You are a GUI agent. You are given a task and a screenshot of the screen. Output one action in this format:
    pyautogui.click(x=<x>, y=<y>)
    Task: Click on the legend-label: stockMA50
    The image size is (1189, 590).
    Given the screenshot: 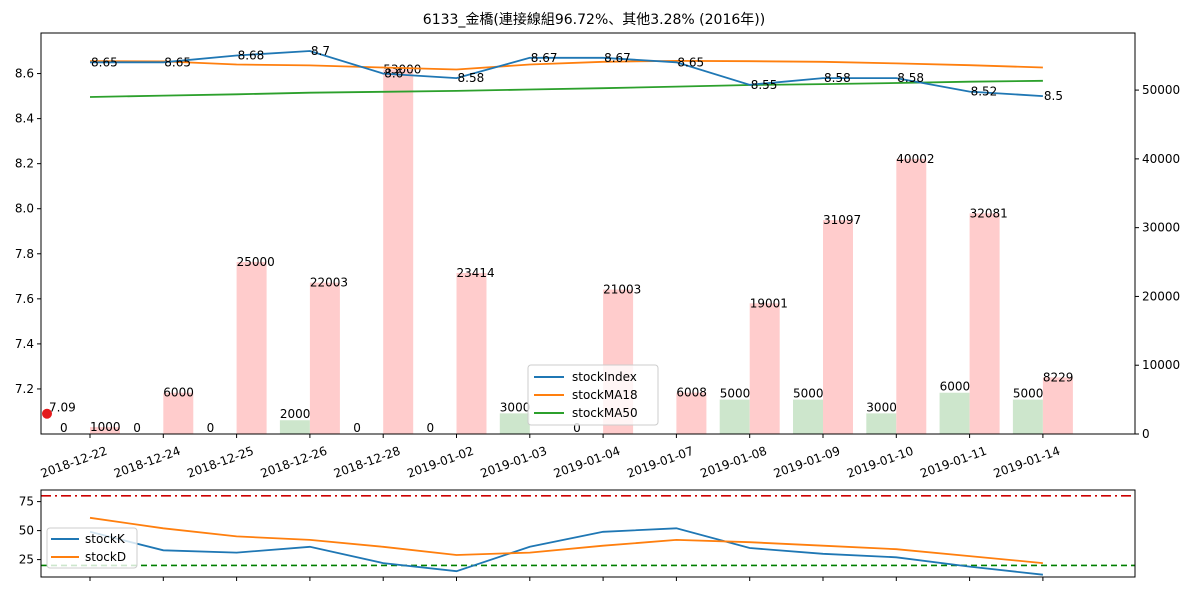 What is the action you would take?
    pyautogui.click(x=605, y=413)
    